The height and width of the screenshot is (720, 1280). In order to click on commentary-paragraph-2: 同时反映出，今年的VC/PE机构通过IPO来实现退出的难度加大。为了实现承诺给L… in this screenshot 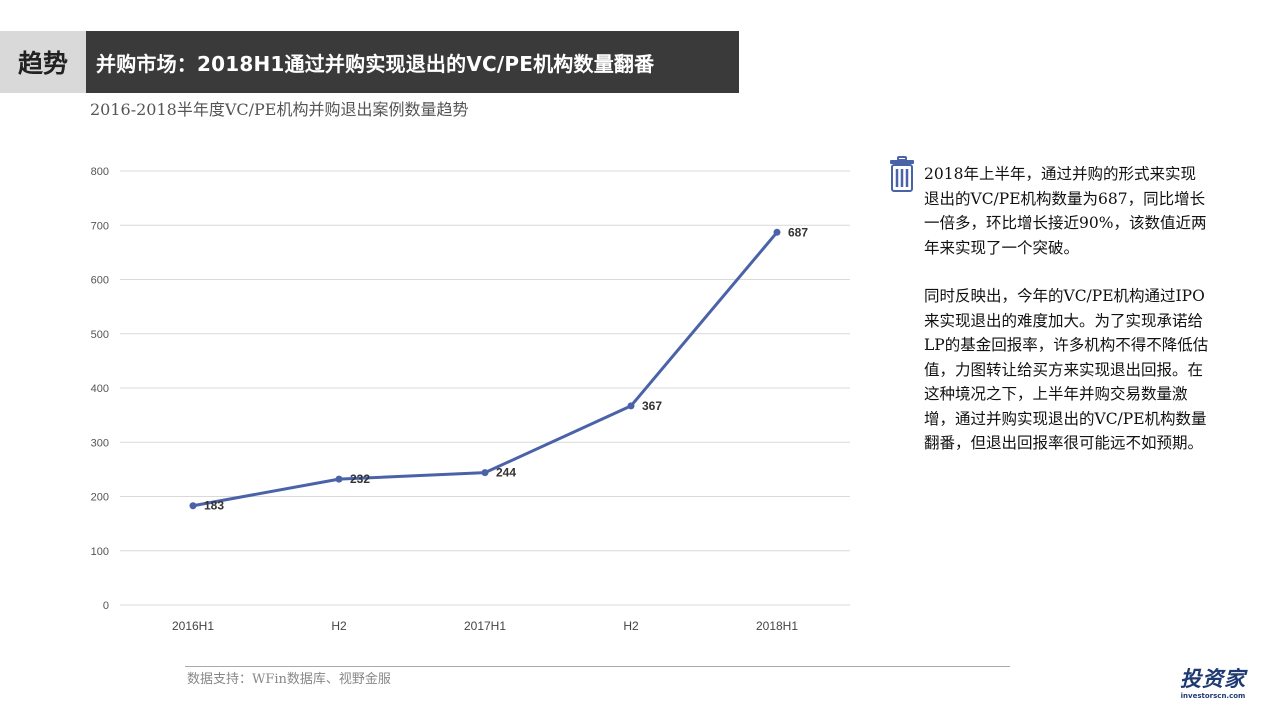, I will do `click(1066, 369)`.